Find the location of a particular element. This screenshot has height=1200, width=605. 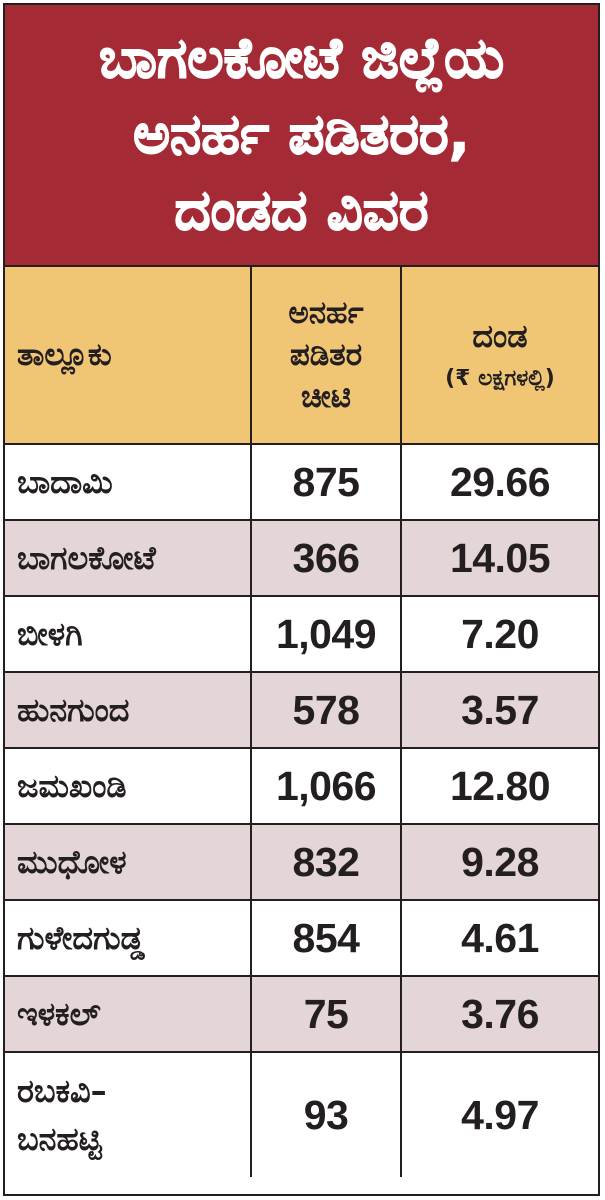

header-cards-line-1: ಅನರ್ಹ is located at coordinates (326, 313).